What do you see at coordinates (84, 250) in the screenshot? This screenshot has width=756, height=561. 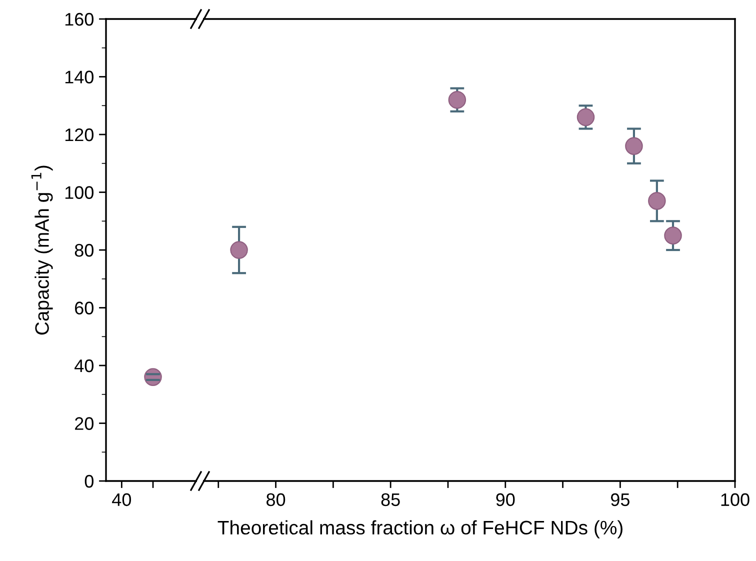 I see `y-tick-label: 80` at bounding box center [84, 250].